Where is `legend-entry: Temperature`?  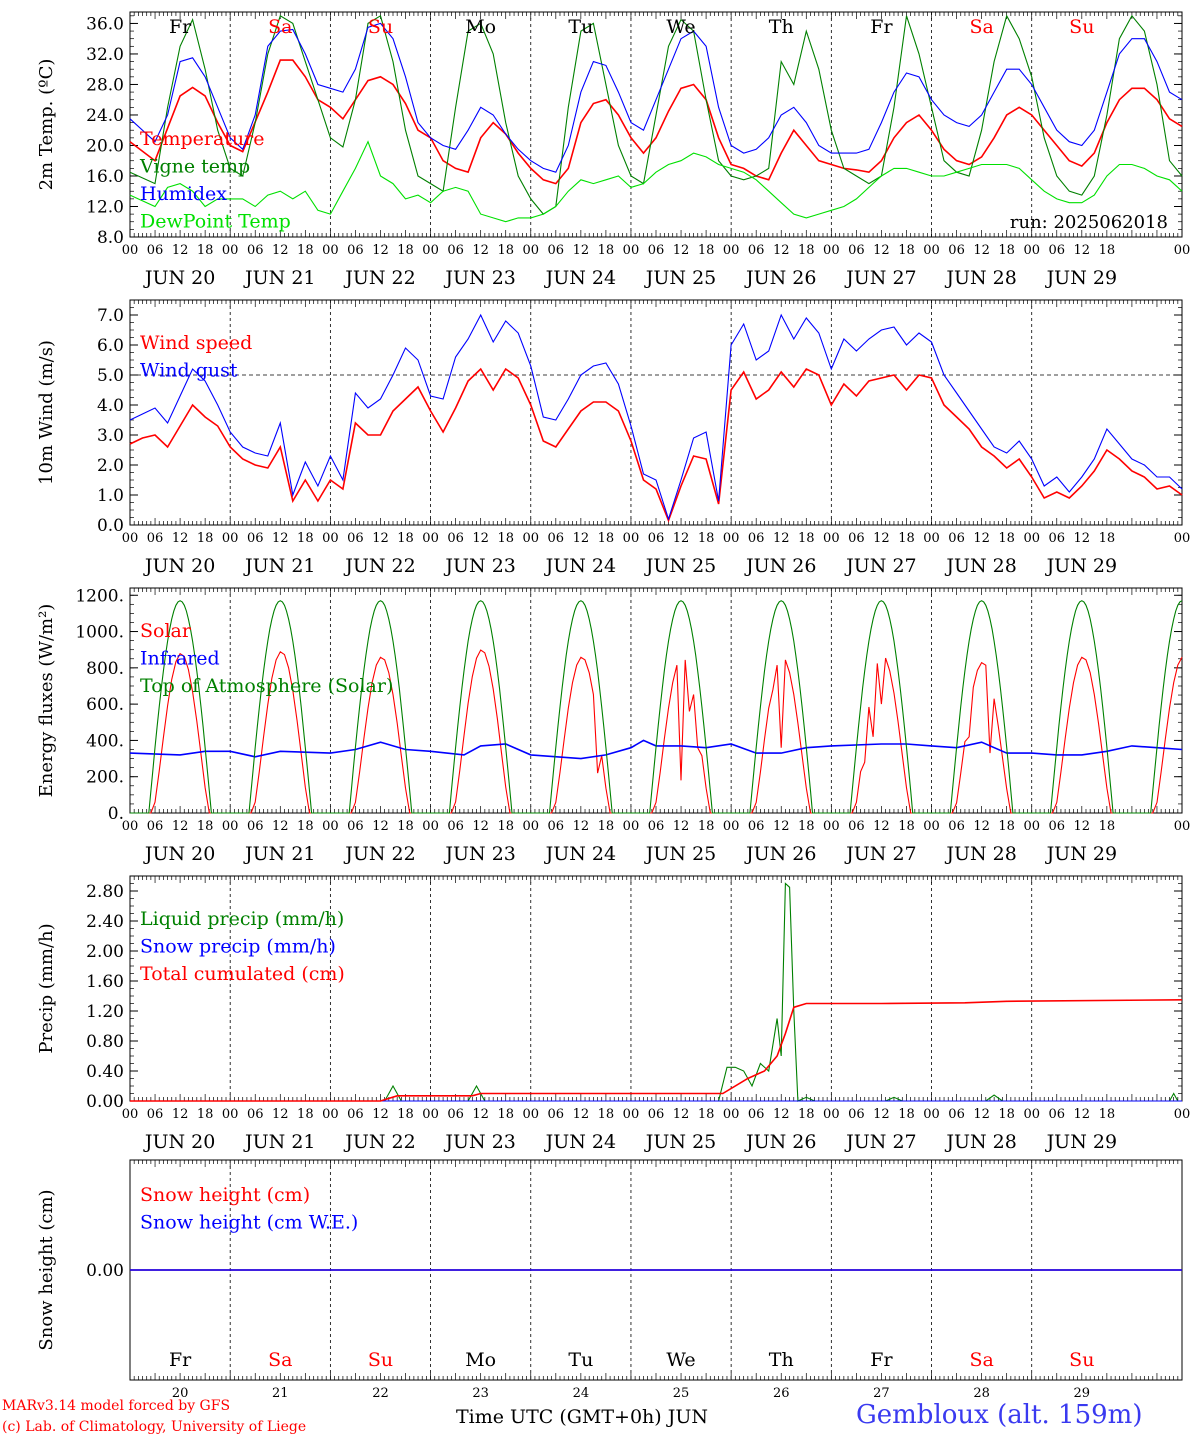 legend-entry: Temperature is located at coordinates (202, 139).